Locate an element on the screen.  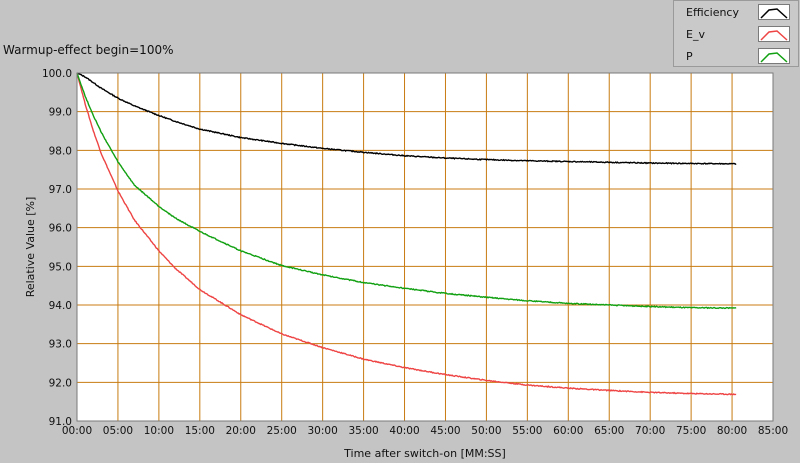
x-tick-label: 75:00 is located at coordinates (691, 431).